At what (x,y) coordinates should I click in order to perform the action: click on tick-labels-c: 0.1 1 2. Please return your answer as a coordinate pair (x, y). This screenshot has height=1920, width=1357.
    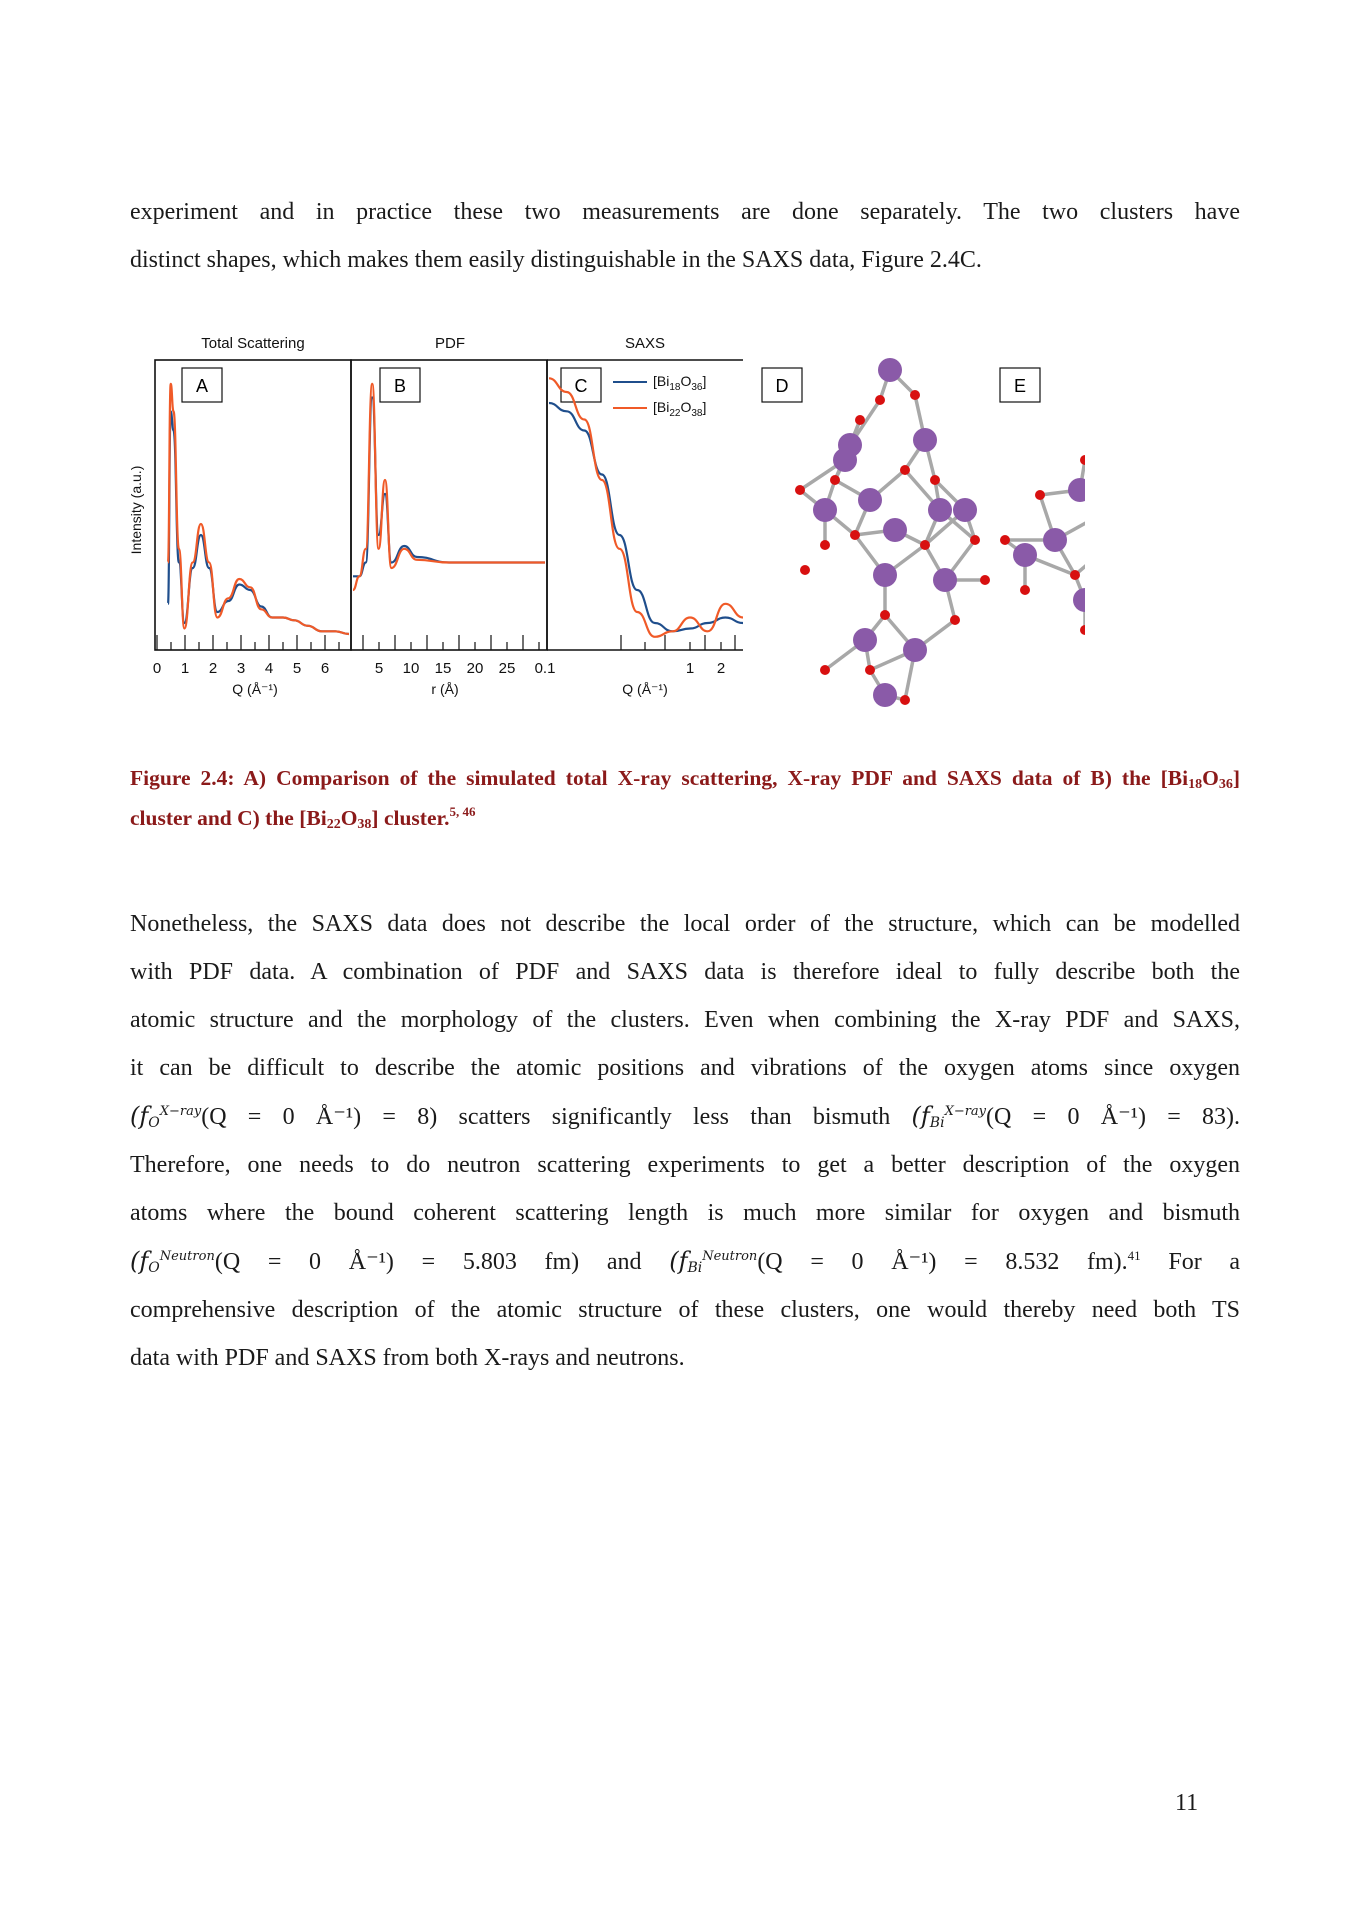
    Looking at the image, I should click on (630, 668).